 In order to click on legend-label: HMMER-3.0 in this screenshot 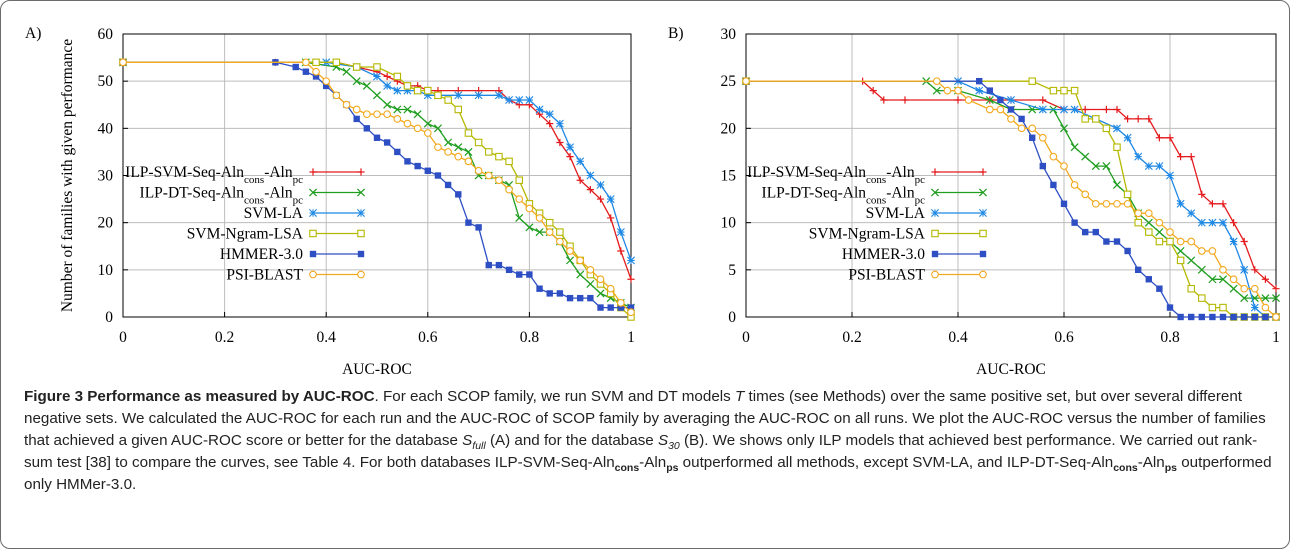, I will do `click(883, 254)`.